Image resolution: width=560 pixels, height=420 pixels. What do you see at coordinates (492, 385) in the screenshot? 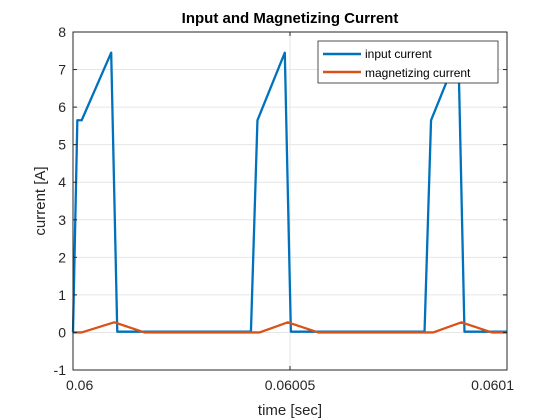
I see `x-tick-label: 0.0601` at bounding box center [492, 385].